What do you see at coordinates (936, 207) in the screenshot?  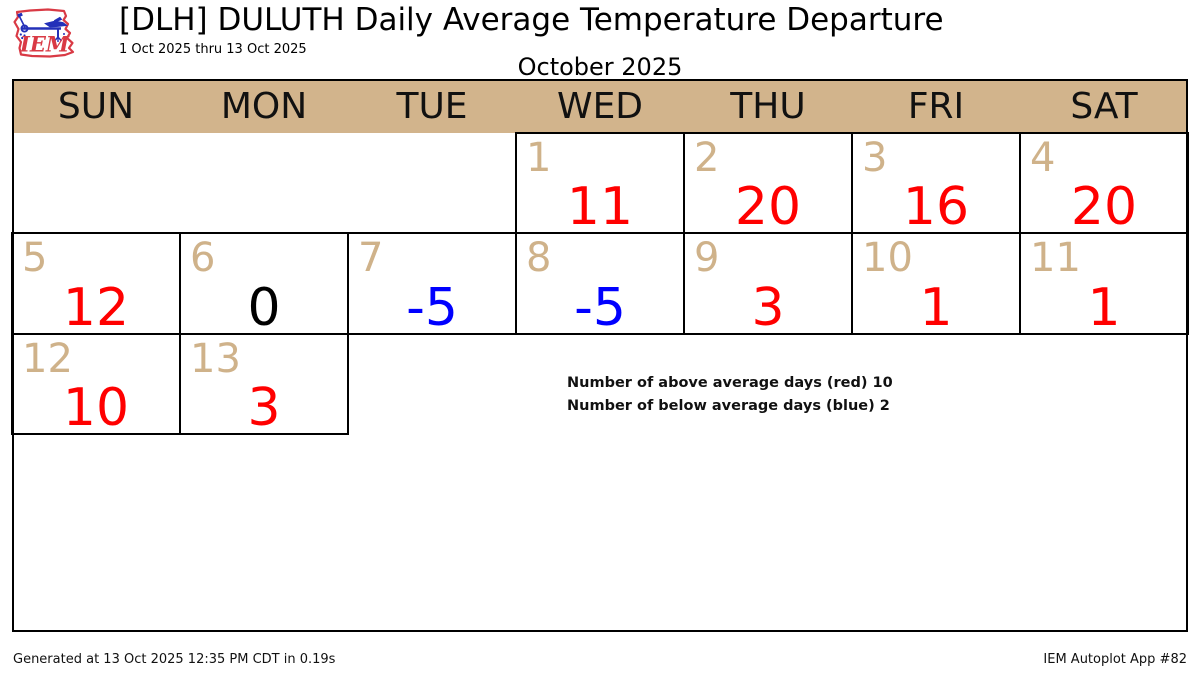 I see `departure-value: 16` at bounding box center [936, 207].